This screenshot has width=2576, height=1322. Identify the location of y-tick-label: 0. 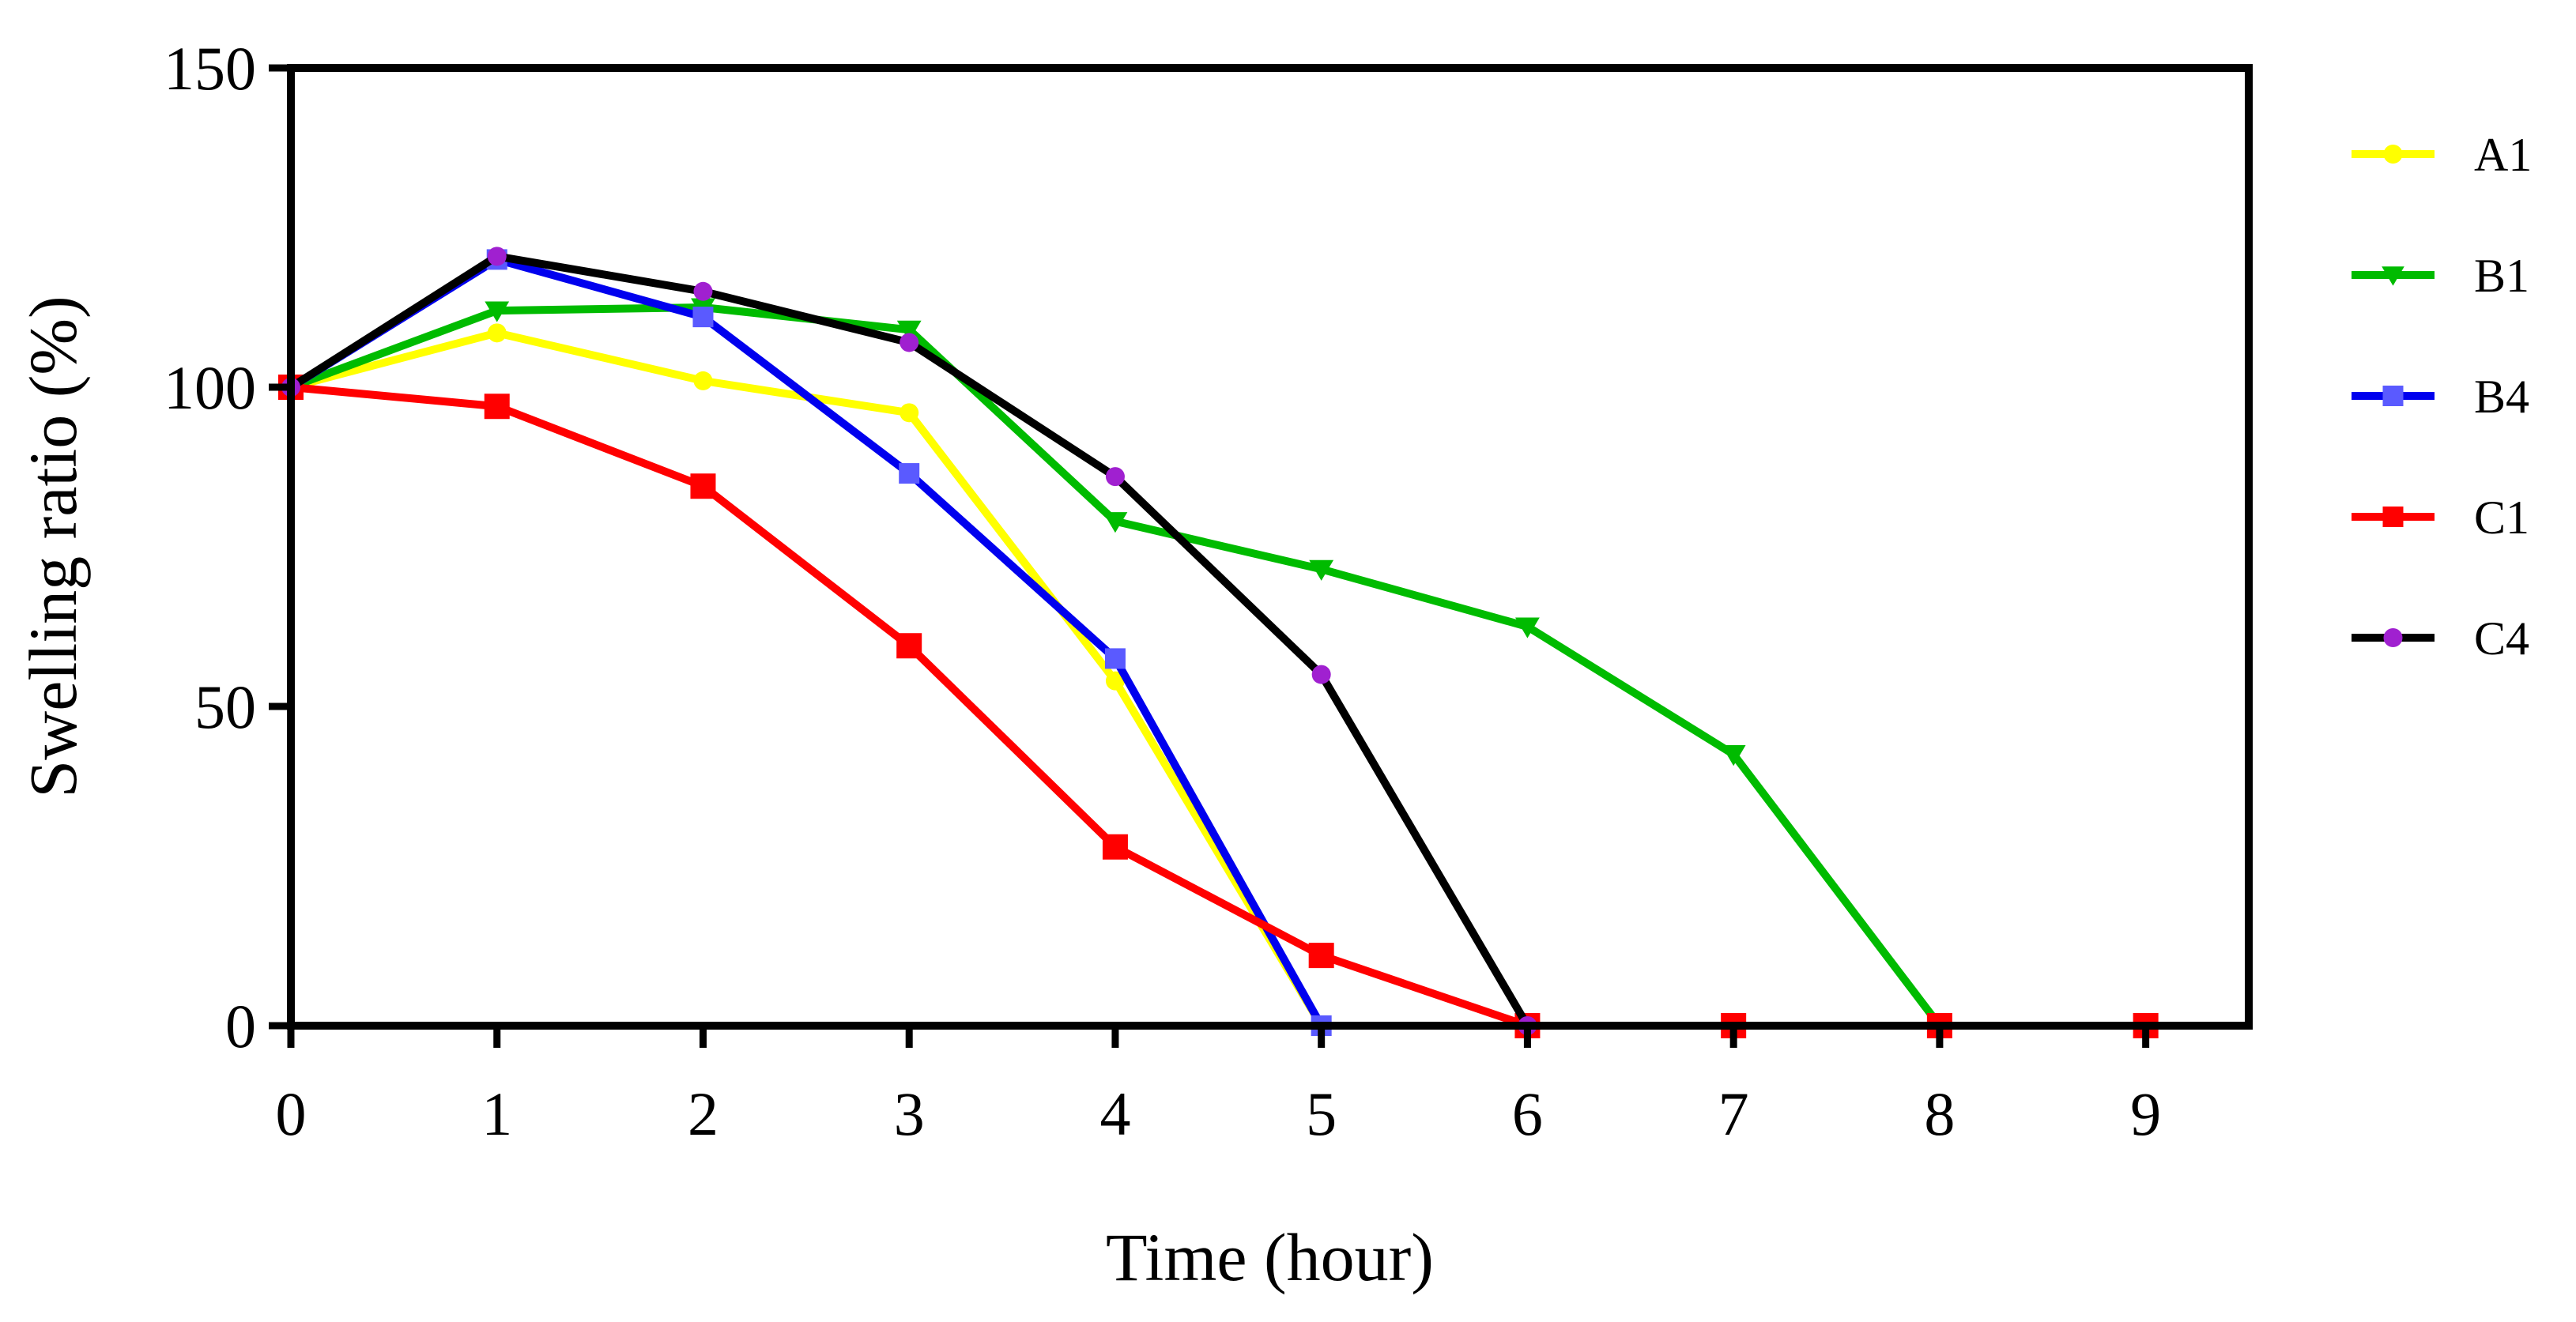
(240, 1026).